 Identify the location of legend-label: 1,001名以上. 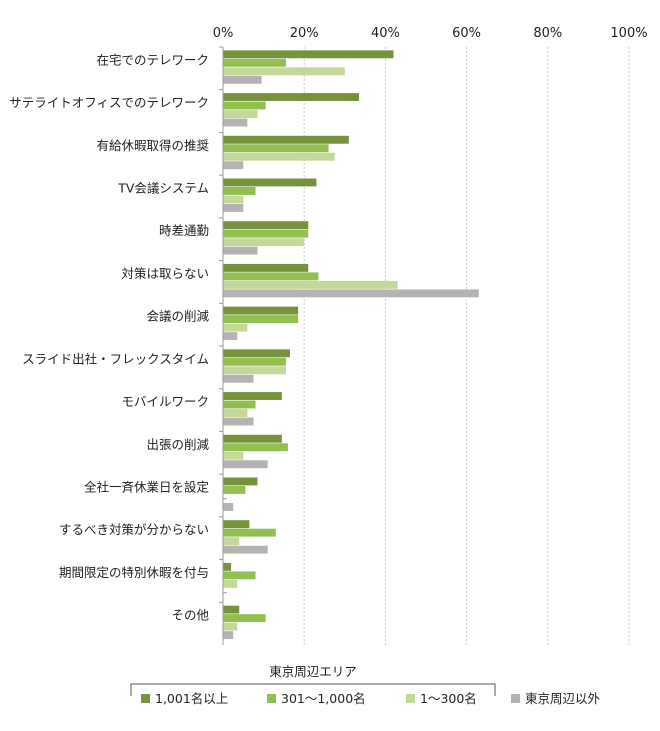
(191, 698).